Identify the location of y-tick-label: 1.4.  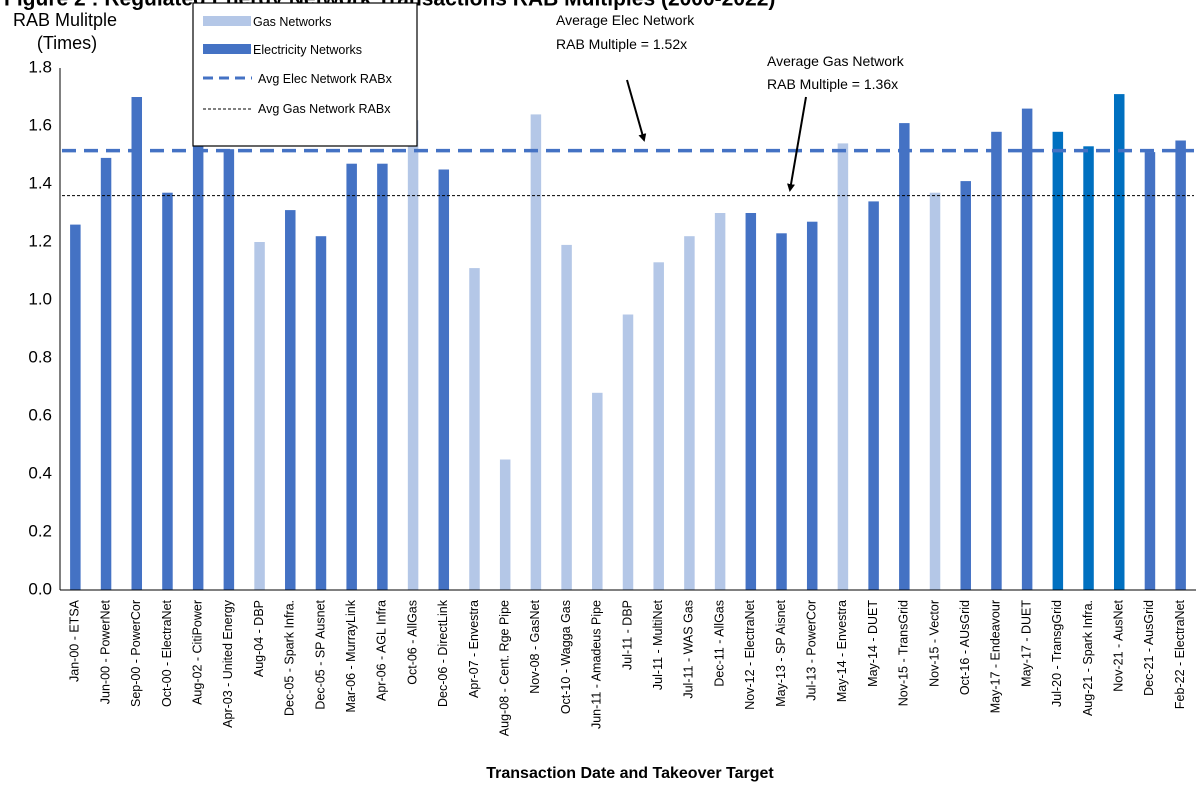
(40, 182).